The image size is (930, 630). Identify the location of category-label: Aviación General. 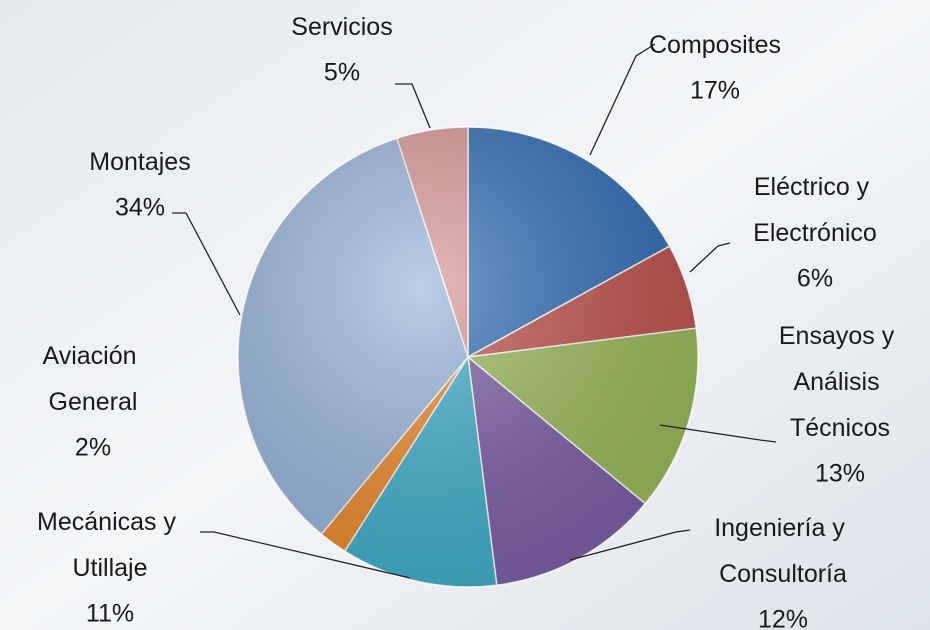
(93, 379).